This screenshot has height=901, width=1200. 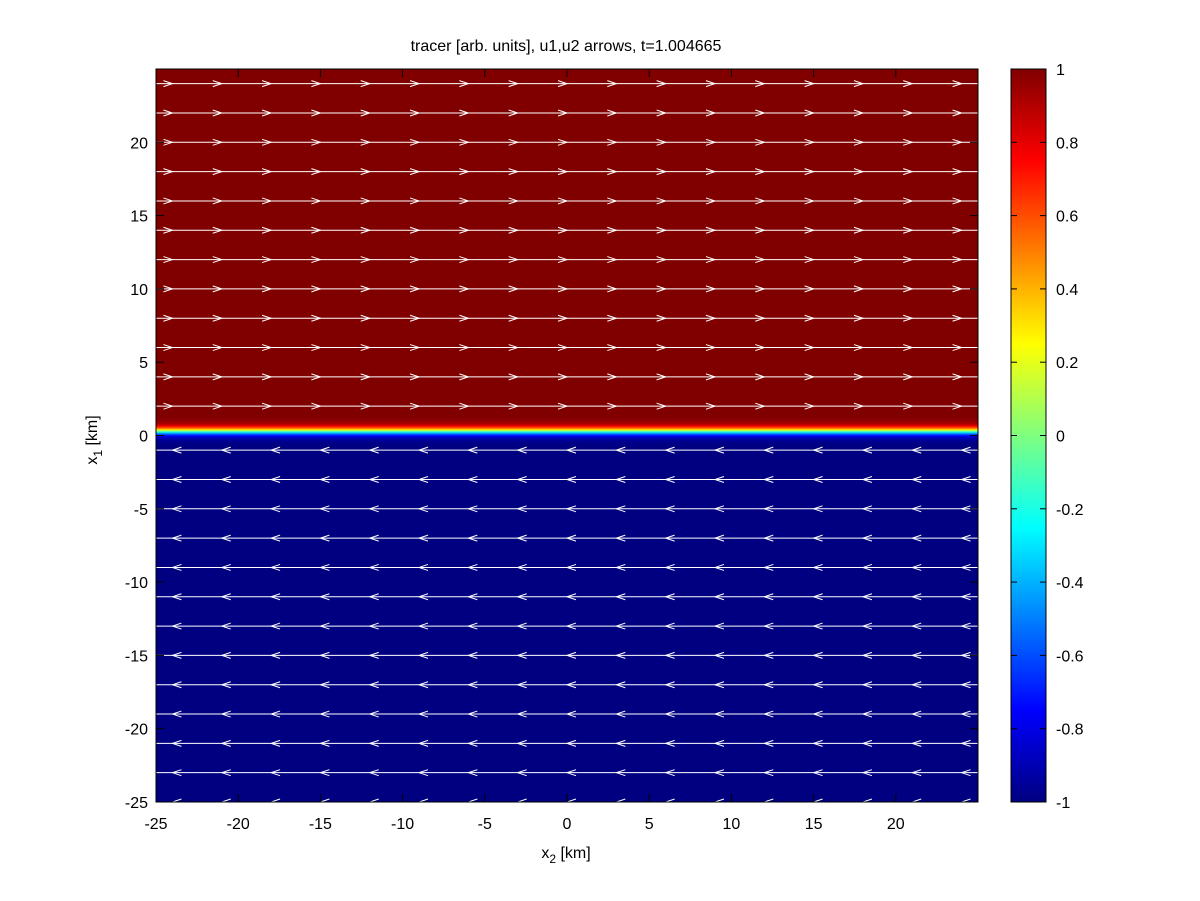 What do you see at coordinates (1060, 437) in the screenshot?
I see `colorbar-tick-label: 0` at bounding box center [1060, 437].